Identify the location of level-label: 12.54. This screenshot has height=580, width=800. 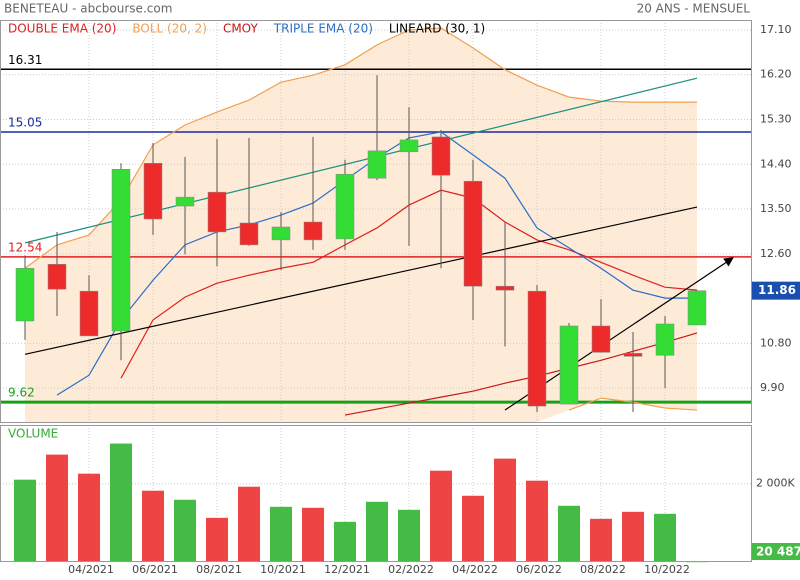
(25, 247).